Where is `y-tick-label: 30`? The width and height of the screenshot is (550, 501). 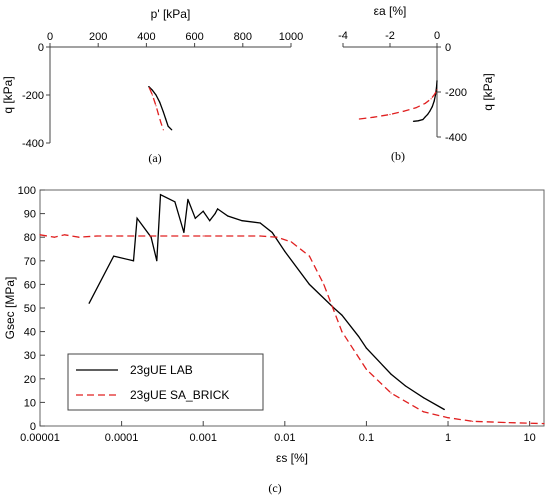
y-tick-label: 30 is located at coordinates (30, 356).